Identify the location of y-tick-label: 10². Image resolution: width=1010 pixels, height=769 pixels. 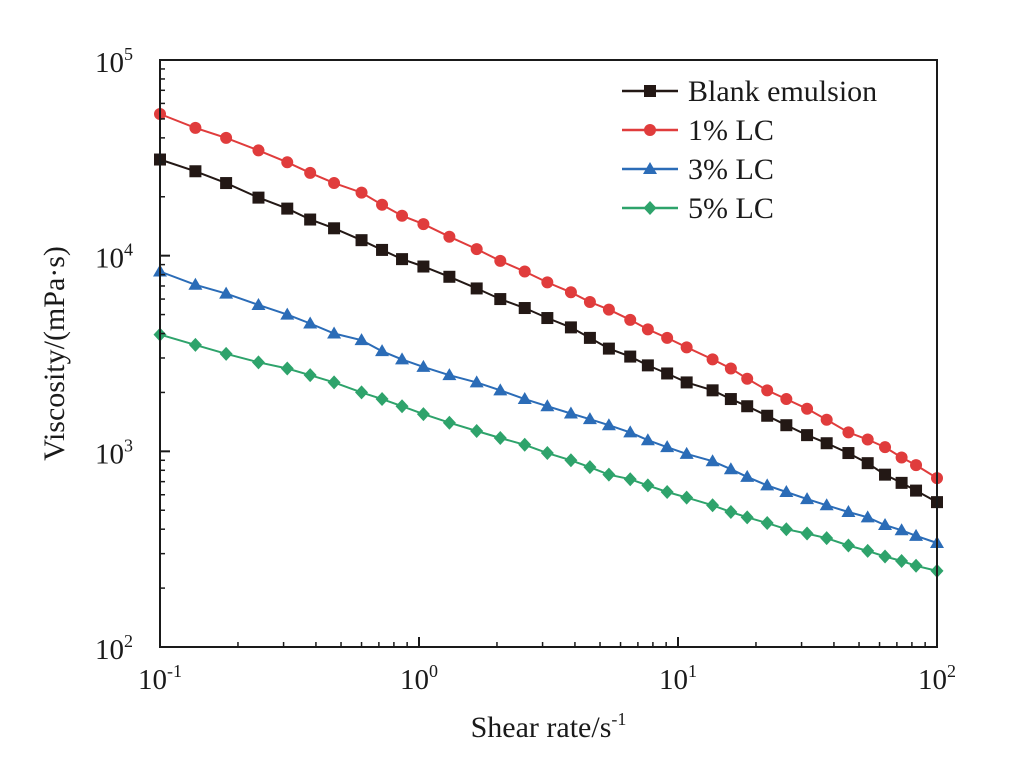
(114, 648).